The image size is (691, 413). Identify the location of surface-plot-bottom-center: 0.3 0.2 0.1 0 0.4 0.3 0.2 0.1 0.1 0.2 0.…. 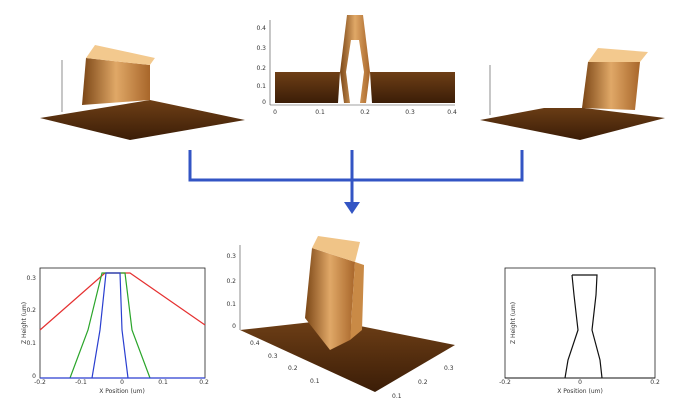
(340, 318).